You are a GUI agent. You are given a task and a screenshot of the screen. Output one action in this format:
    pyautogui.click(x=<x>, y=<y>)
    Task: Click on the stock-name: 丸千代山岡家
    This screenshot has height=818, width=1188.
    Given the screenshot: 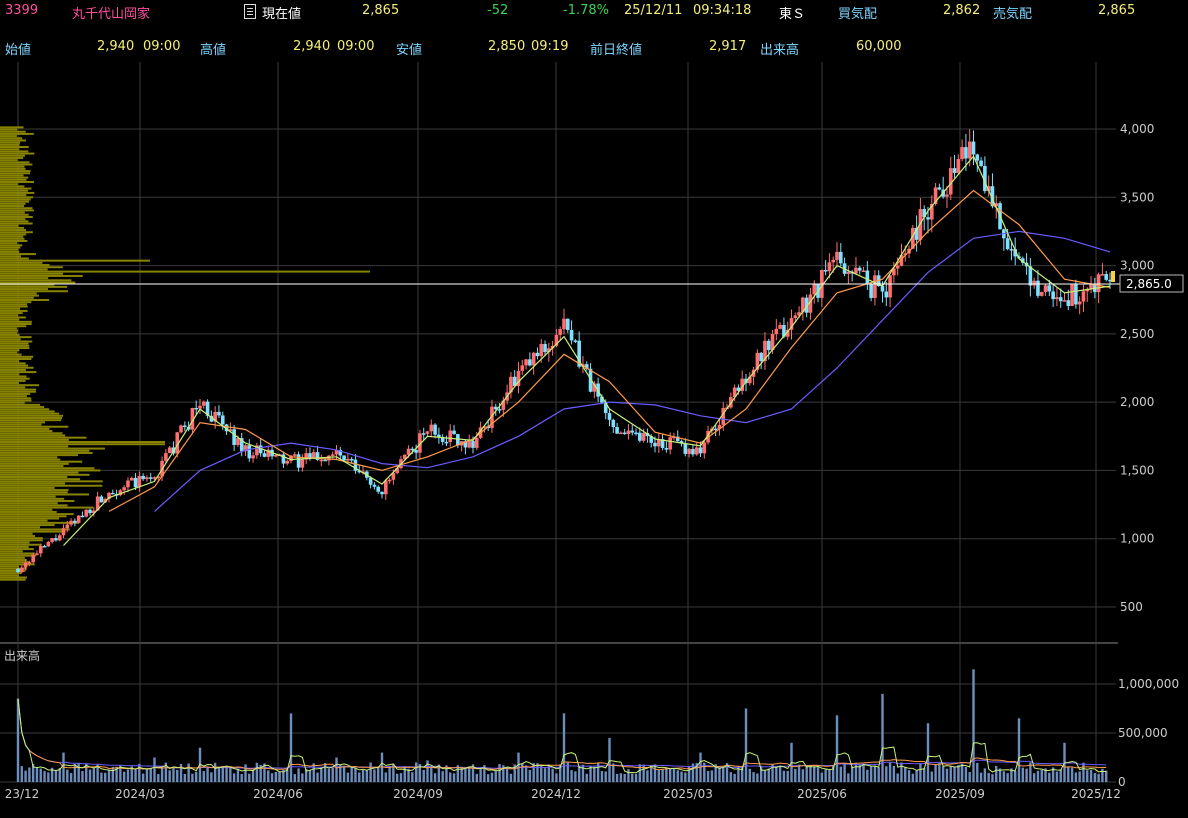 What is the action you would take?
    pyautogui.click(x=111, y=14)
    